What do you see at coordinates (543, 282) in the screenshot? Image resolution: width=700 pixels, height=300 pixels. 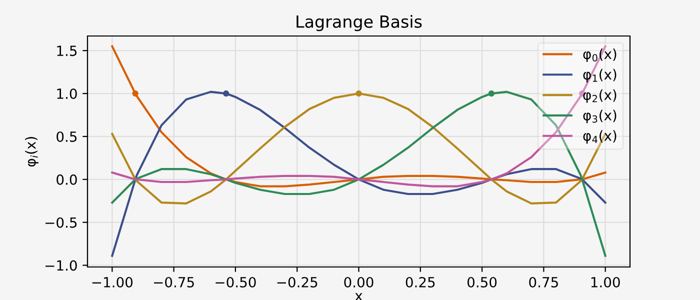 I see `x-tick-label: 0.75` at bounding box center [543, 282].